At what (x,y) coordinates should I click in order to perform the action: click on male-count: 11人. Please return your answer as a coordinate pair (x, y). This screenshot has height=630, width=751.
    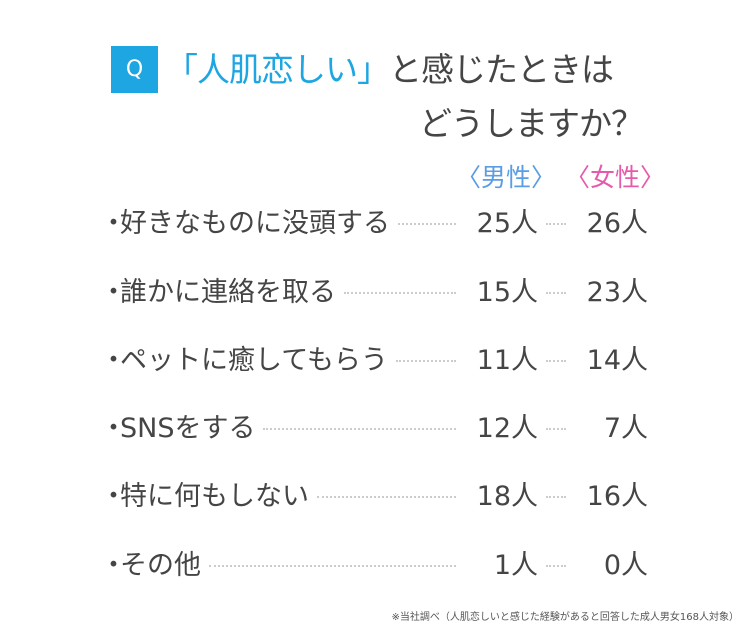
    Looking at the image, I should click on (507, 360).